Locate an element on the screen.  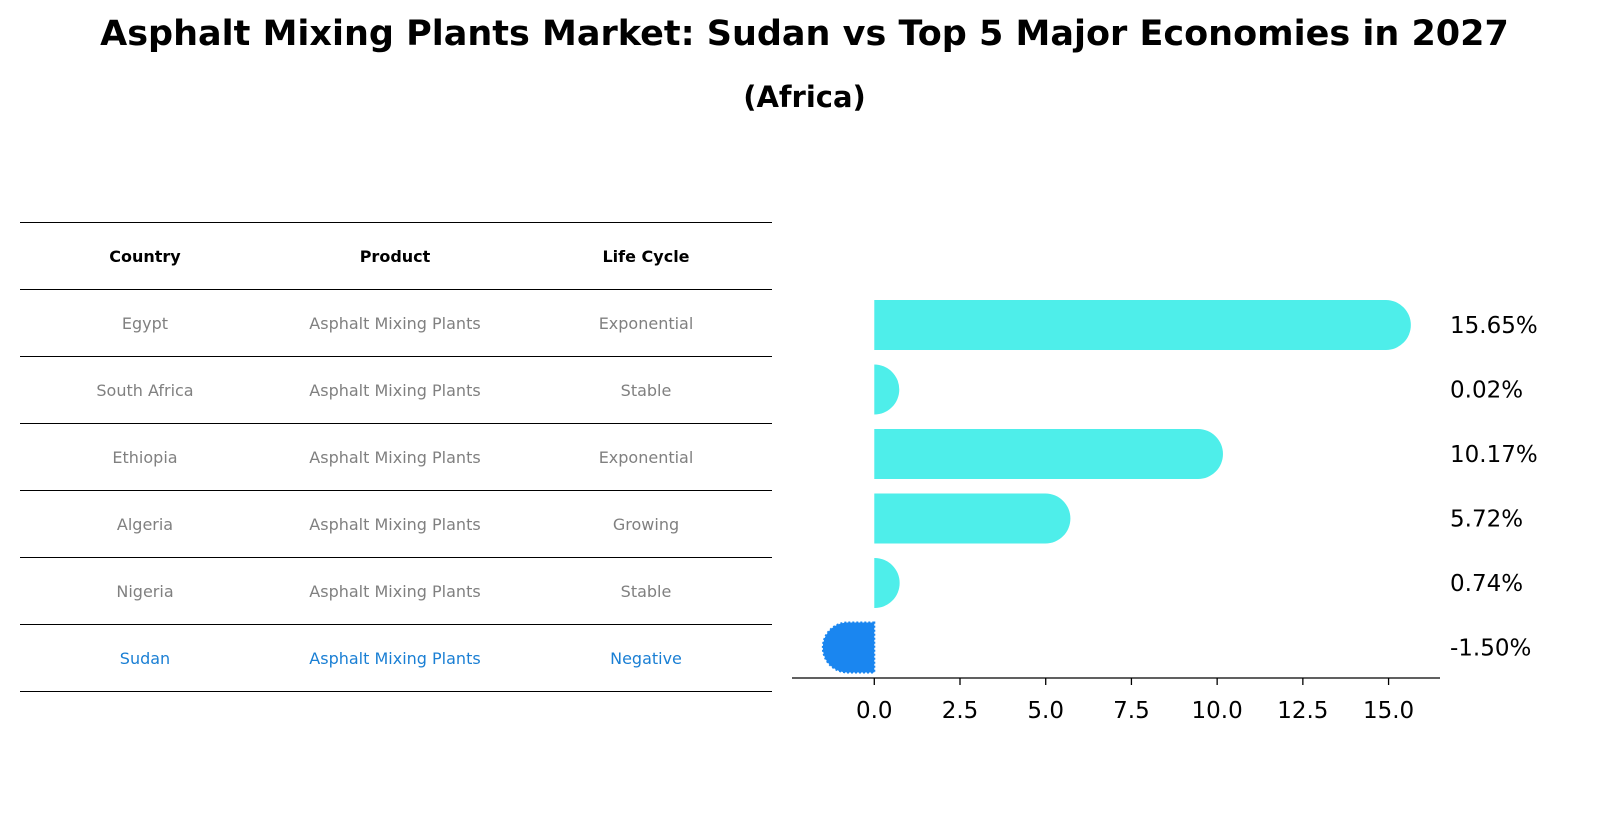
cell-life-cycle: Growing is located at coordinates (646, 524).